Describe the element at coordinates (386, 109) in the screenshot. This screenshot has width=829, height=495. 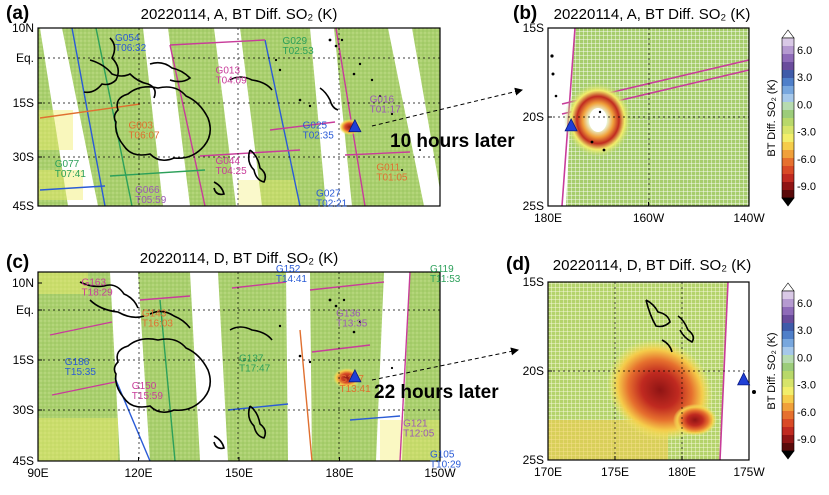
I see `orbit-time: T01:17` at that location.